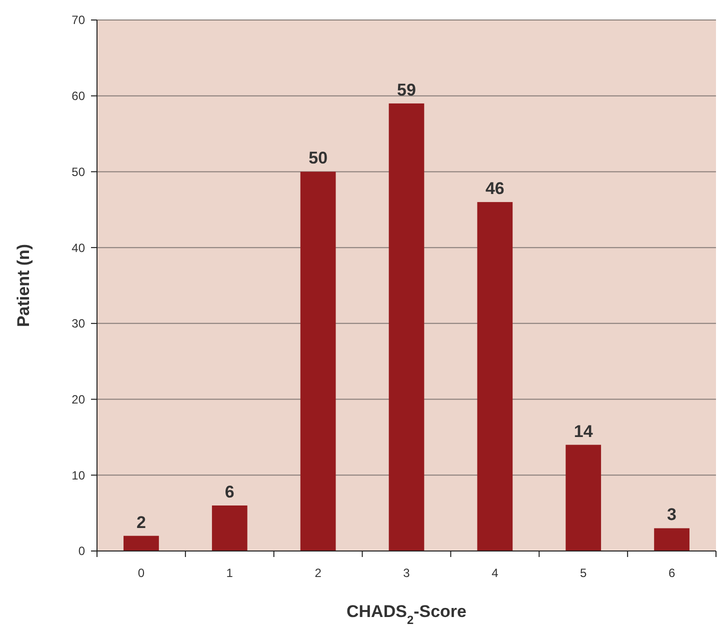  Describe the element at coordinates (584, 431) in the screenshot. I see `data-label: 14` at that location.